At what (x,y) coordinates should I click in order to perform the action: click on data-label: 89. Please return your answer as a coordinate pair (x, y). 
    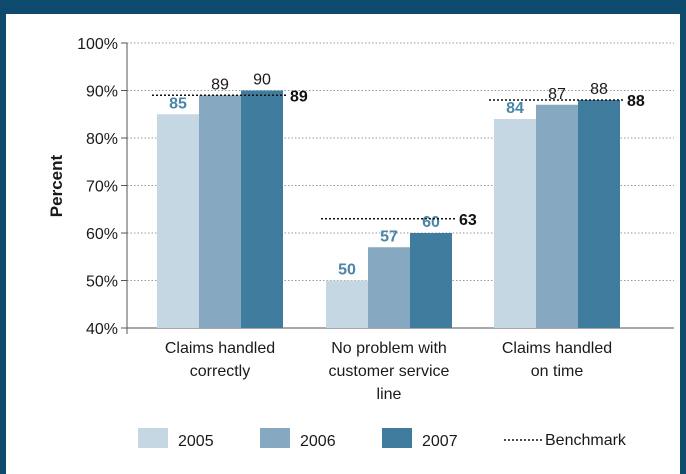
    Looking at the image, I should click on (220, 84).